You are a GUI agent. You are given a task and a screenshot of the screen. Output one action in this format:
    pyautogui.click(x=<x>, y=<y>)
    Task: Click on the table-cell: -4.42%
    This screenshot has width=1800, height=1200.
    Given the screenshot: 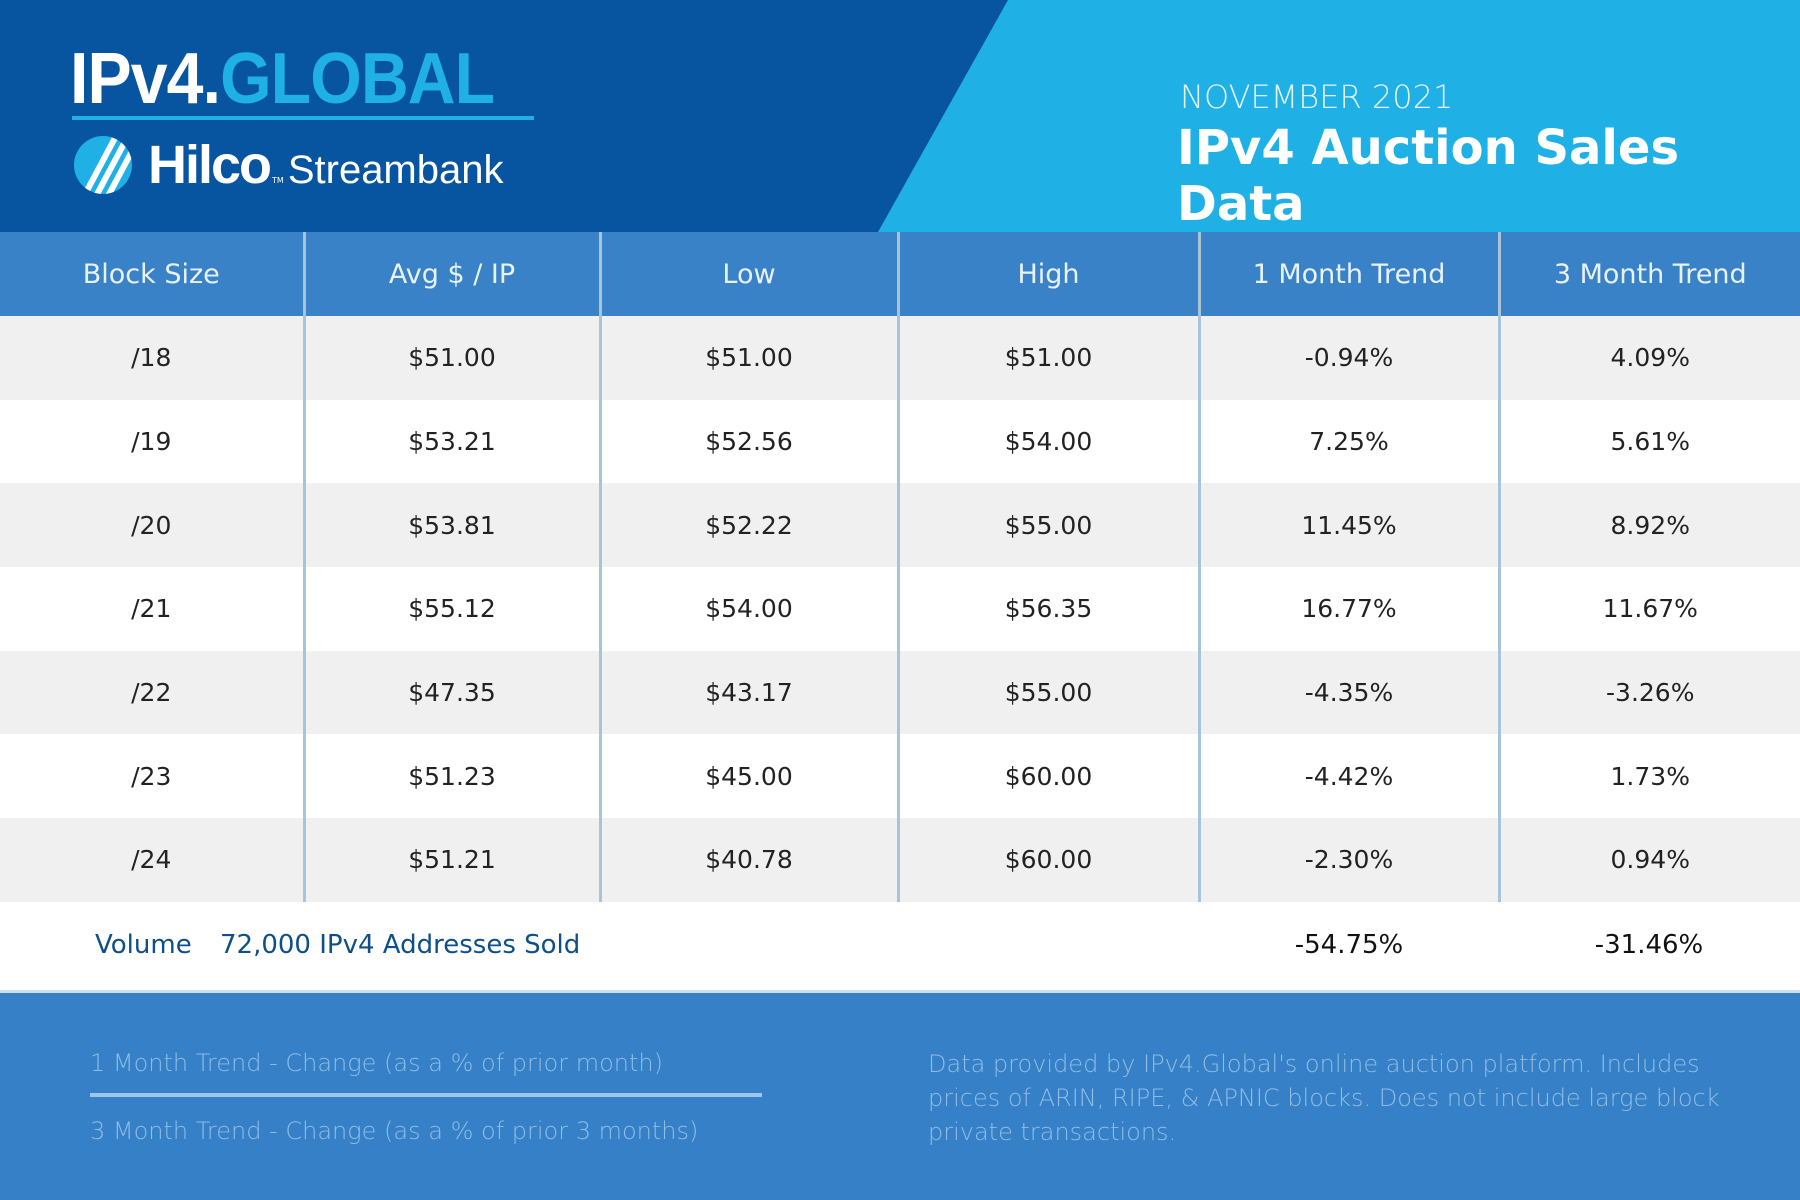 What is the action you would take?
    pyautogui.click(x=1348, y=776)
    